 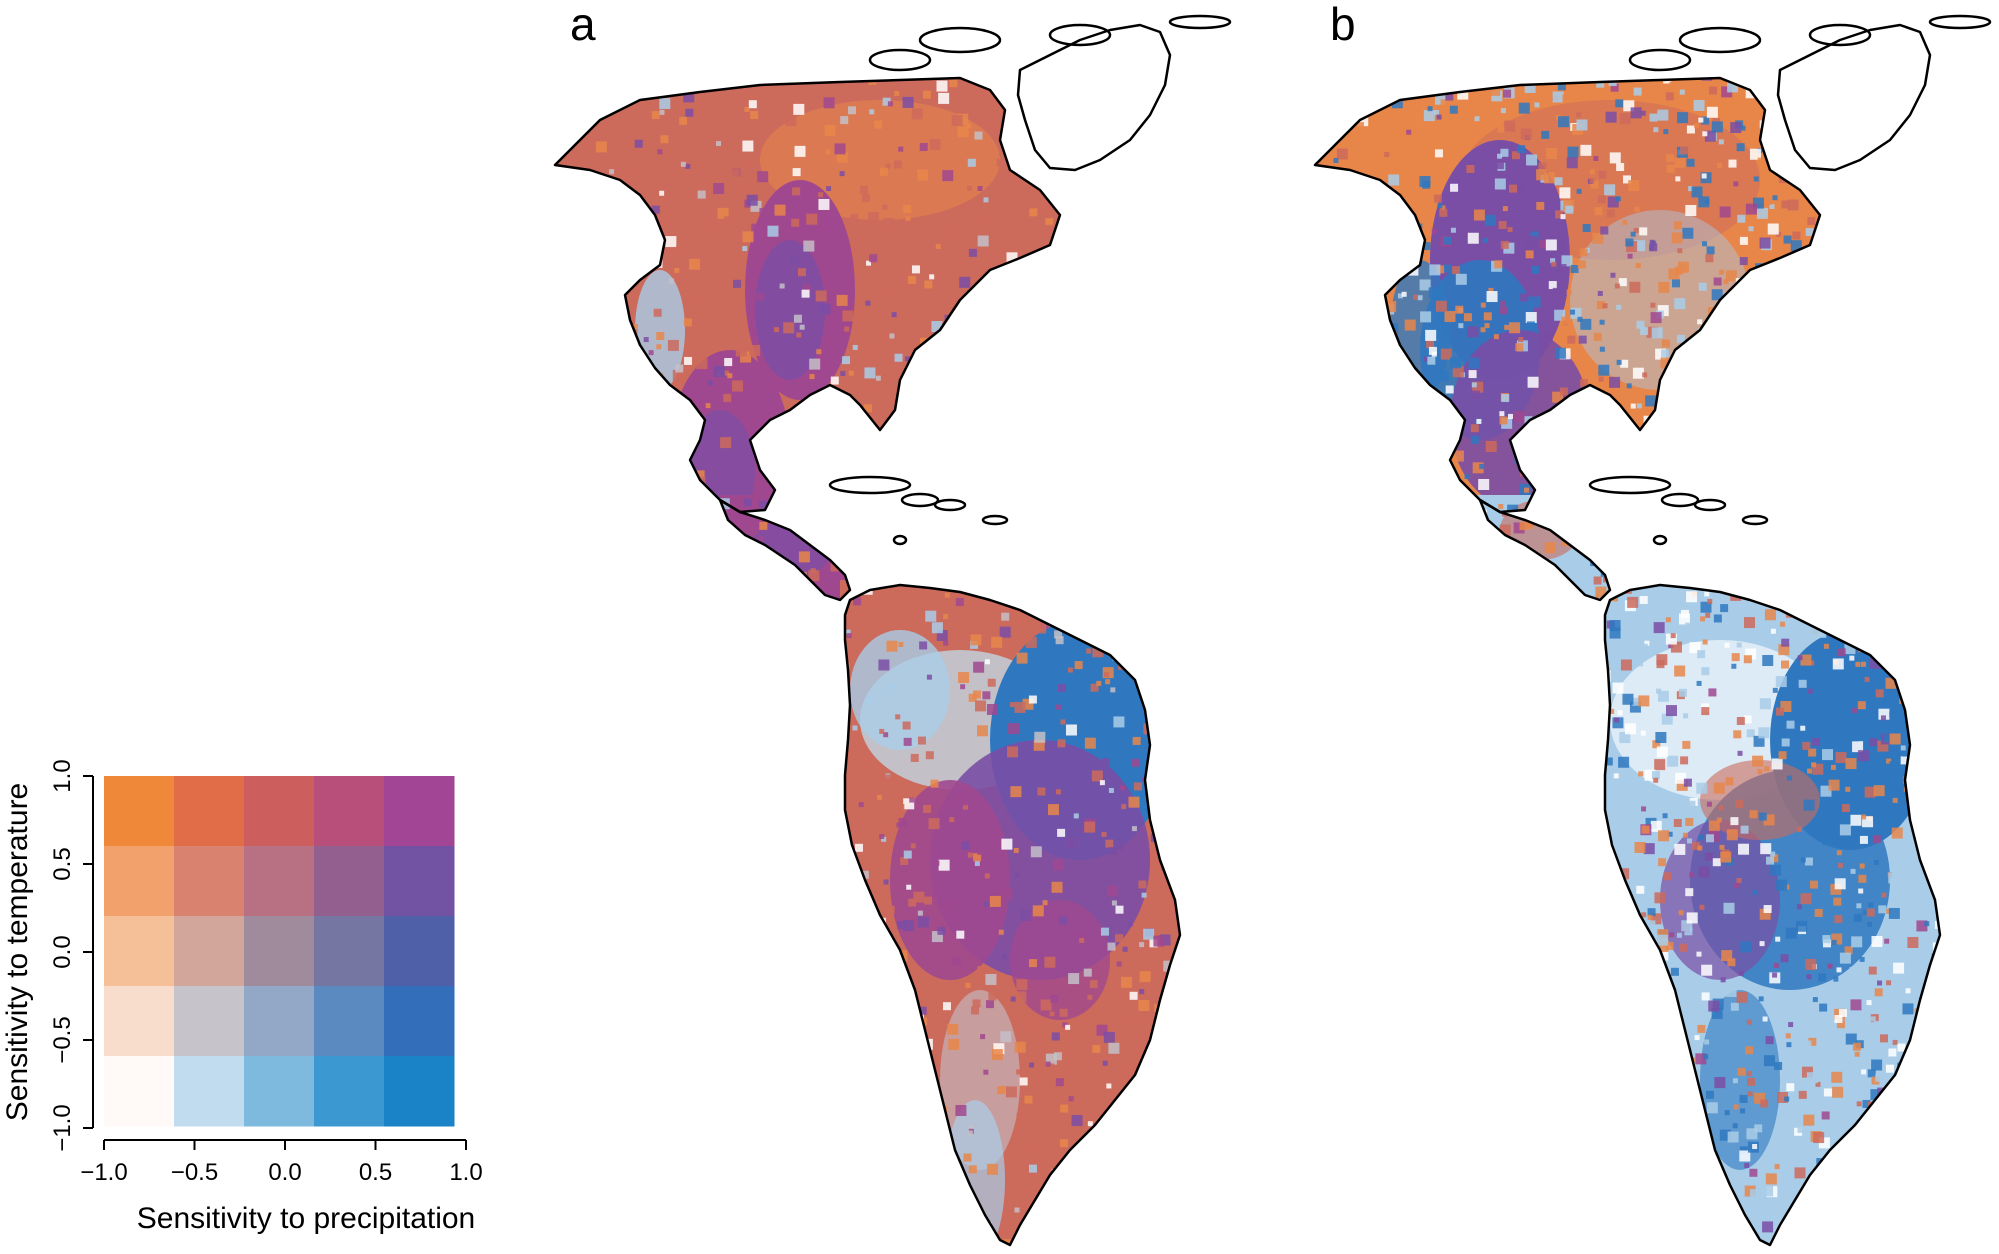 What do you see at coordinates (419, 811) in the screenshot?
I see `legend-cell-r0-c4` at bounding box center [419, 811].